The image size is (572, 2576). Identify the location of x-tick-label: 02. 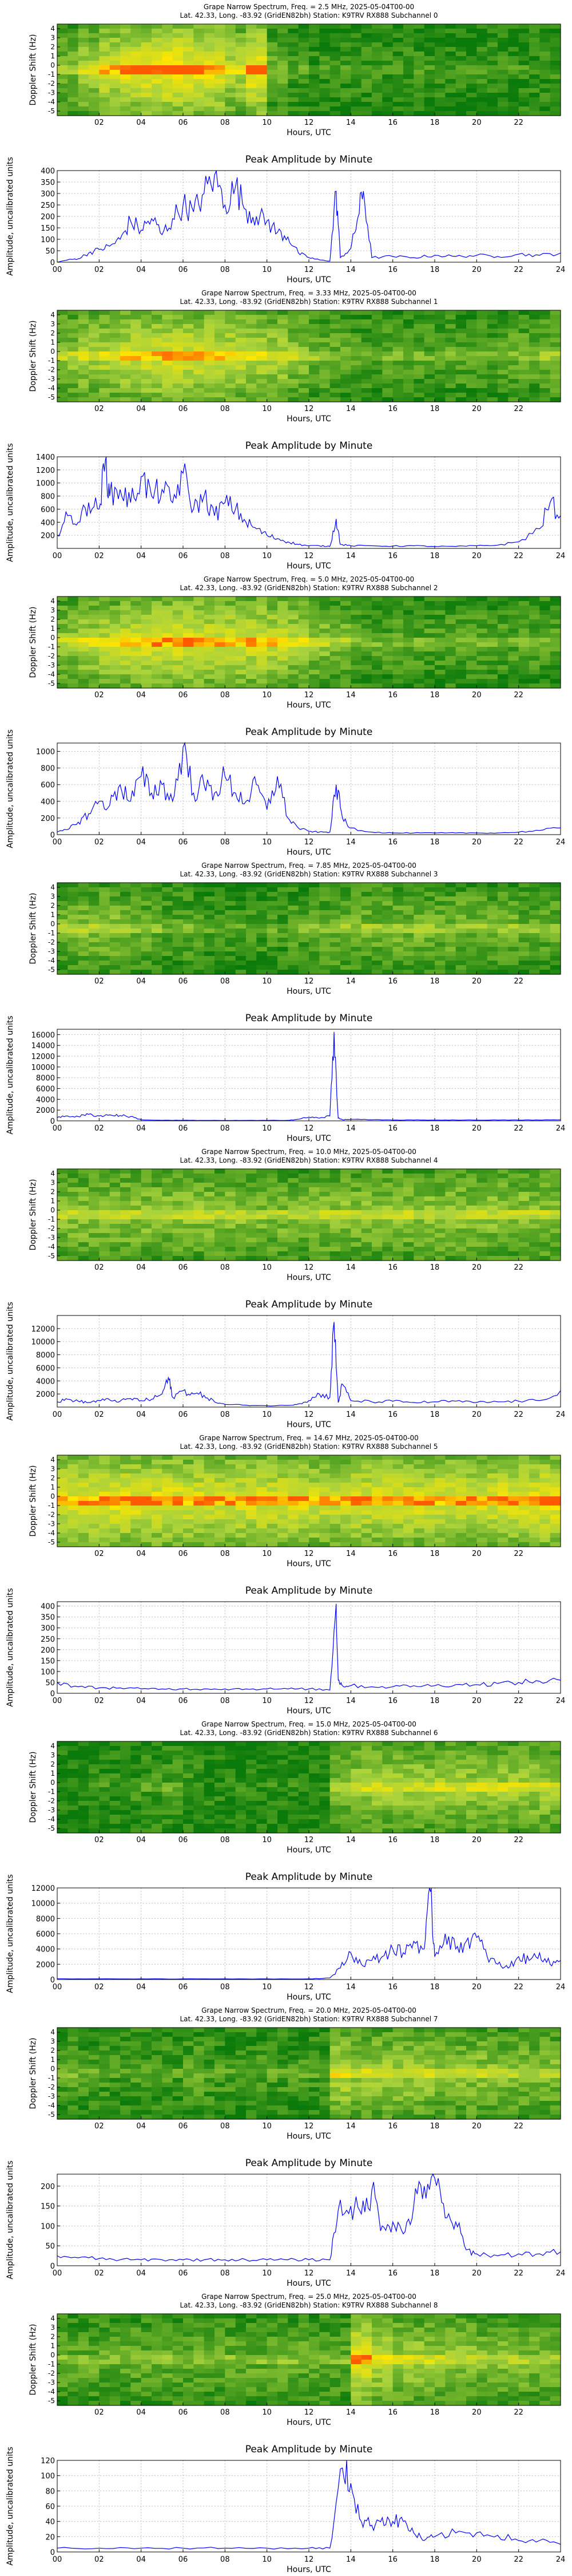
(99, 270).